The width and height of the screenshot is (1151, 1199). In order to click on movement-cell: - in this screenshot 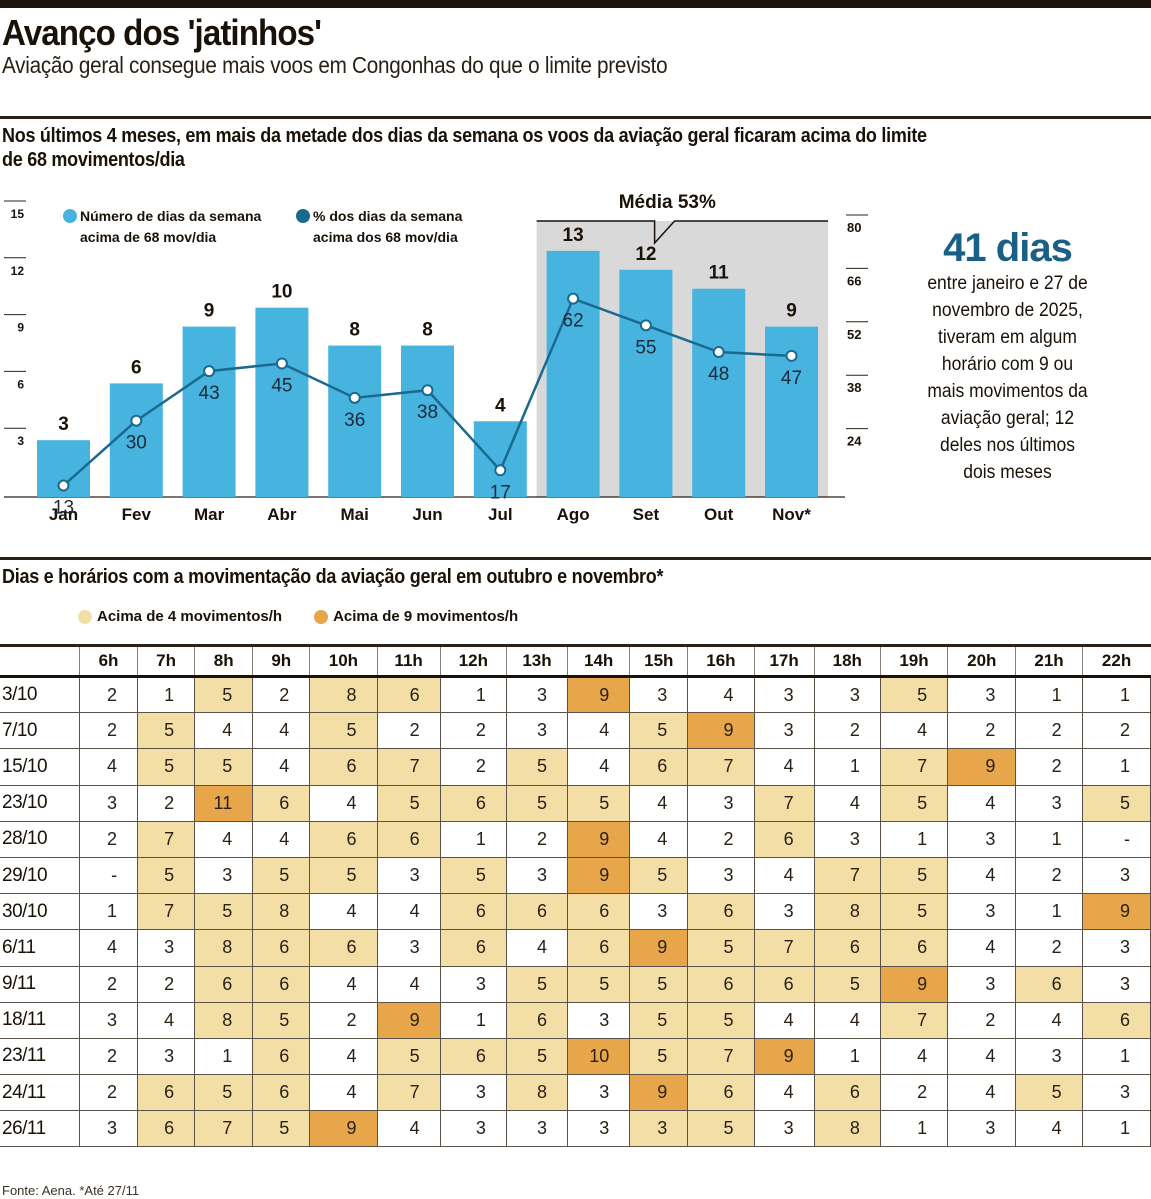, I will do `click(1116, 839)`.